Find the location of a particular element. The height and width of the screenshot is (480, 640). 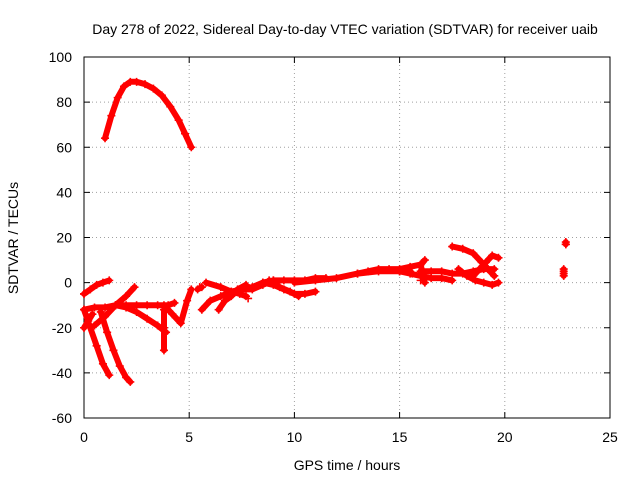

series-arc-4-rise is located at coordinates (178, 306).